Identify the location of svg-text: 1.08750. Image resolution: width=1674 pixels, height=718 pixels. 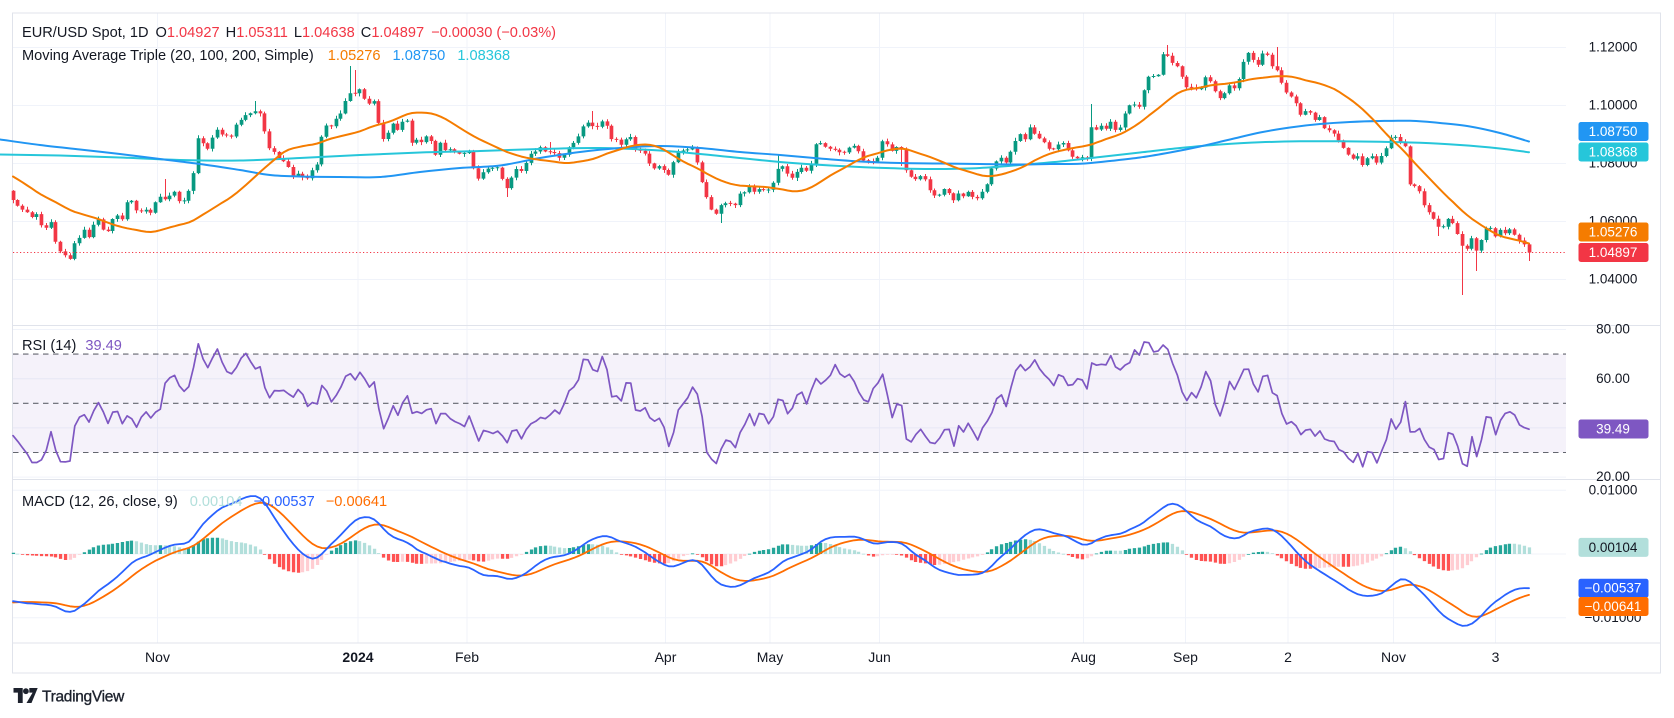
(1613, 131).